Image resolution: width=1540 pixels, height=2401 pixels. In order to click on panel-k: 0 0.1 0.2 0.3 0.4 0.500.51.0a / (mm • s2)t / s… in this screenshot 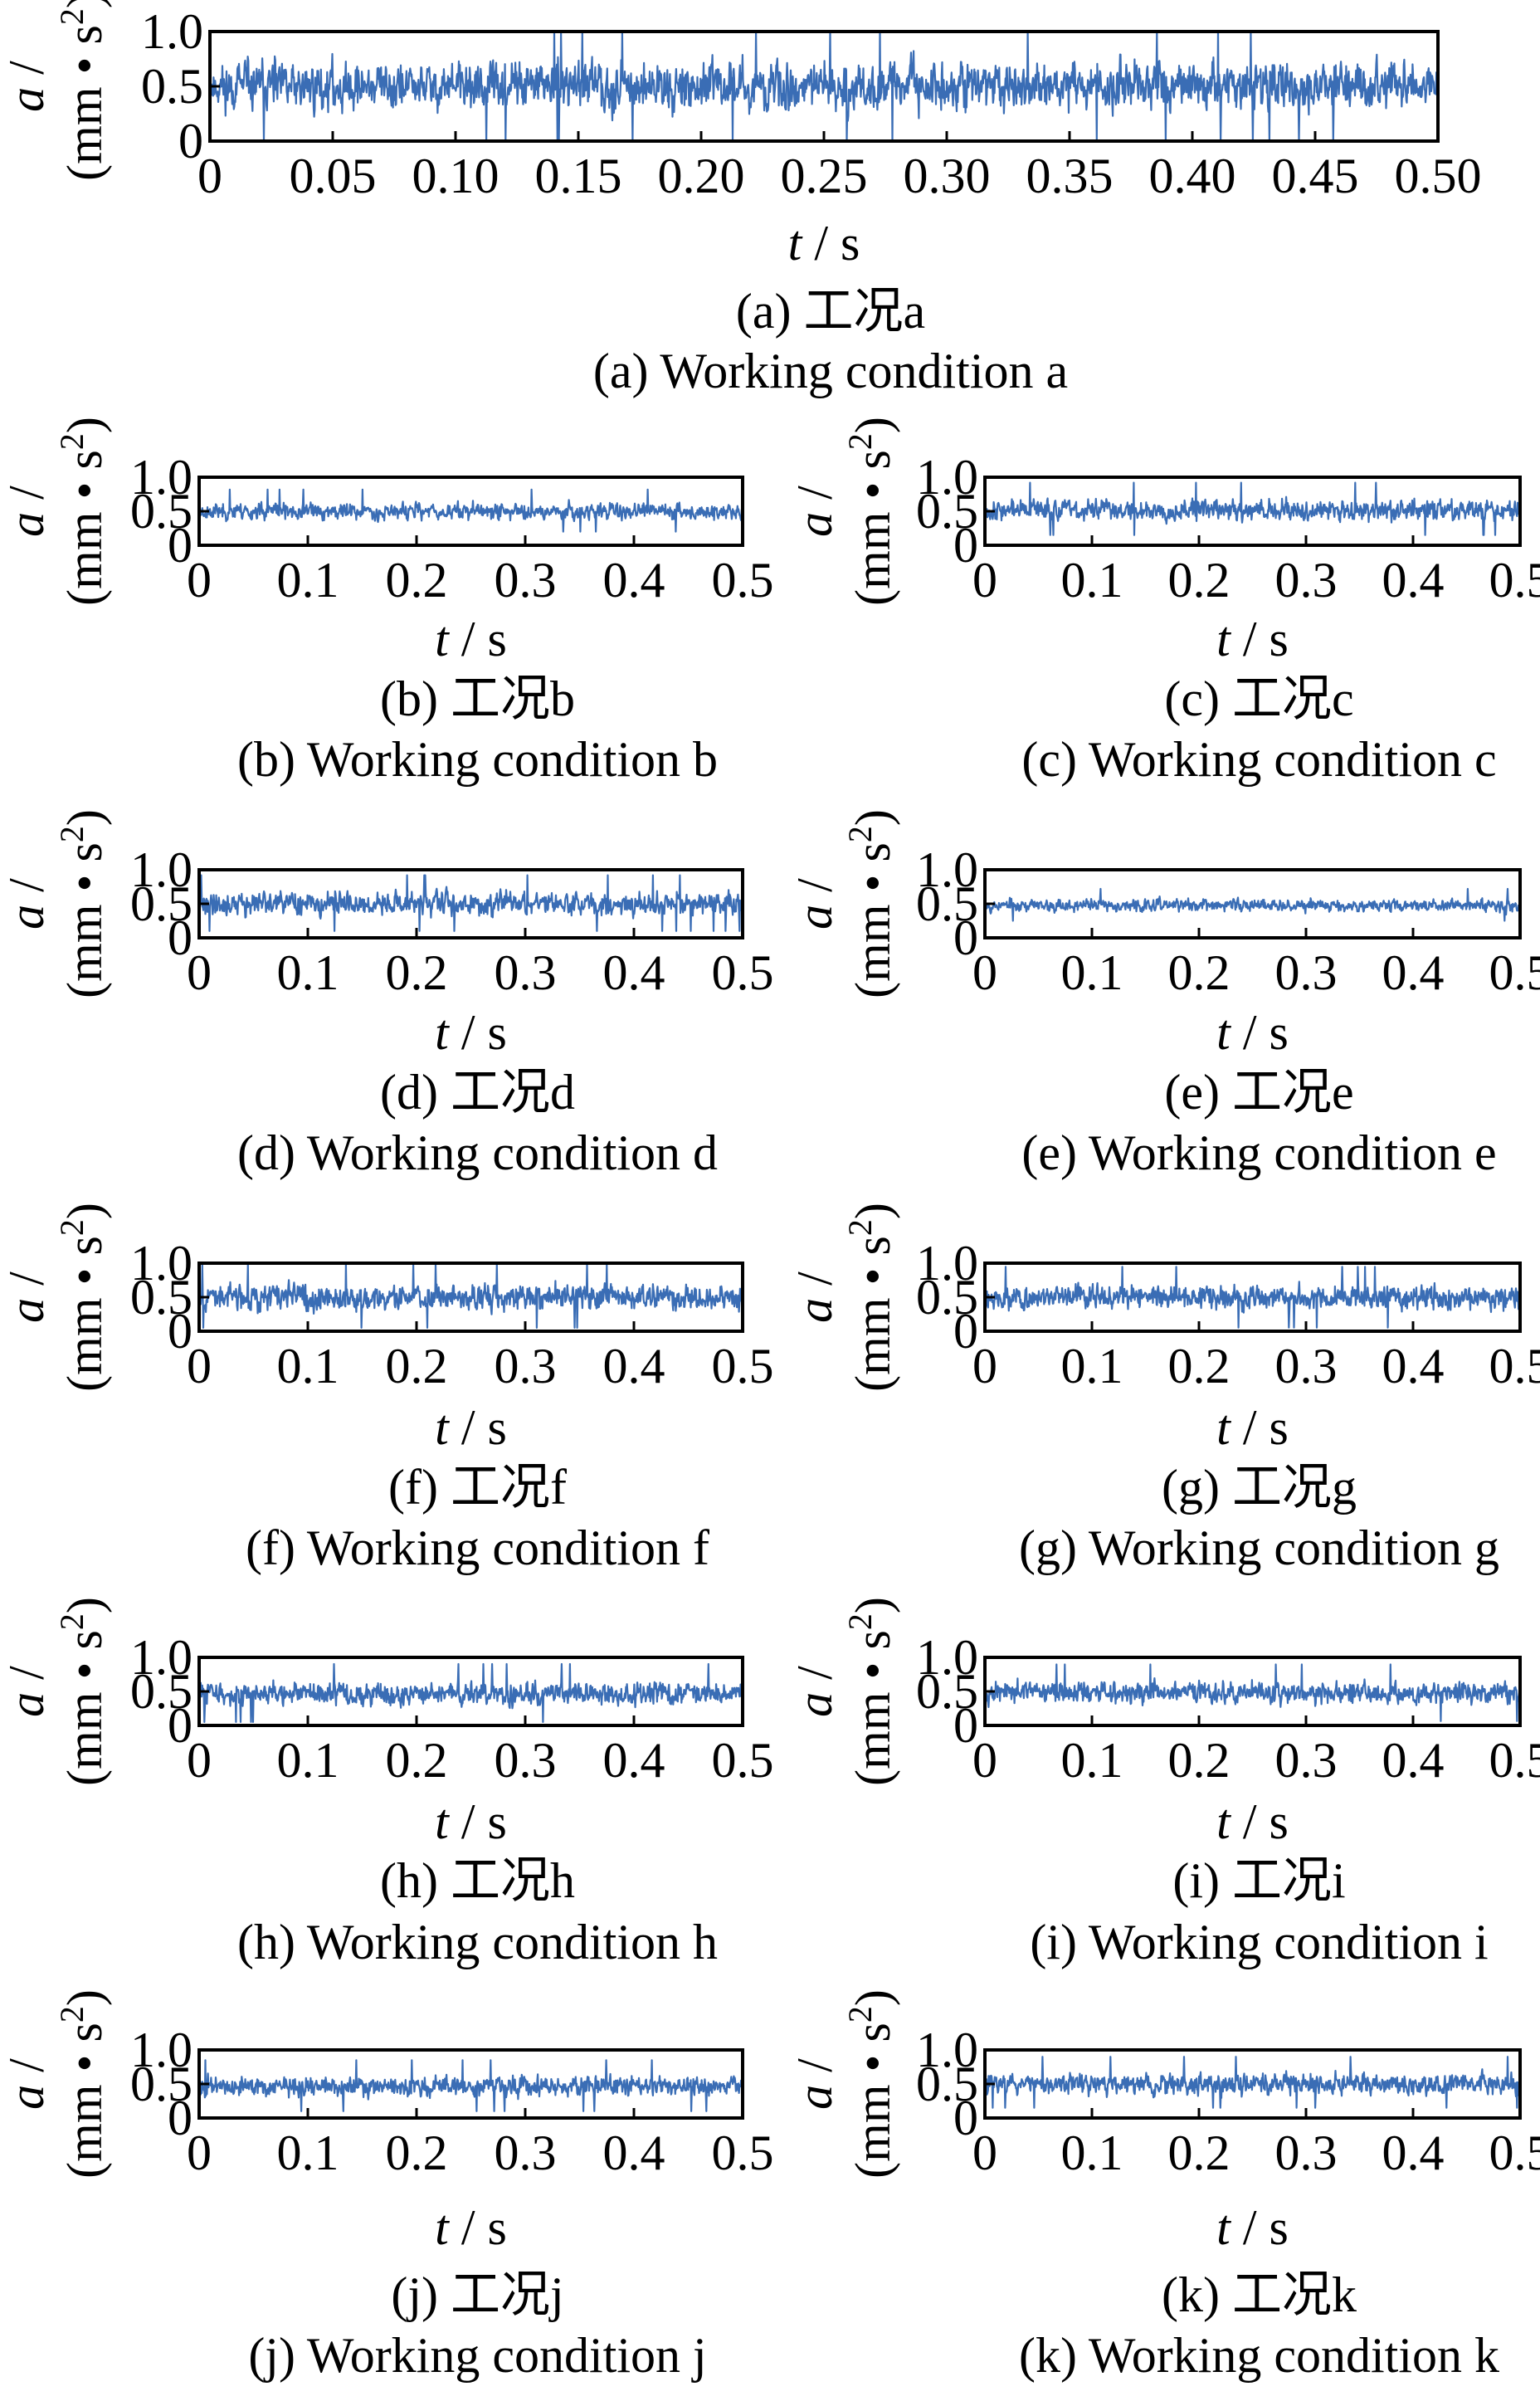, I will do `click(1163, 2186)`.